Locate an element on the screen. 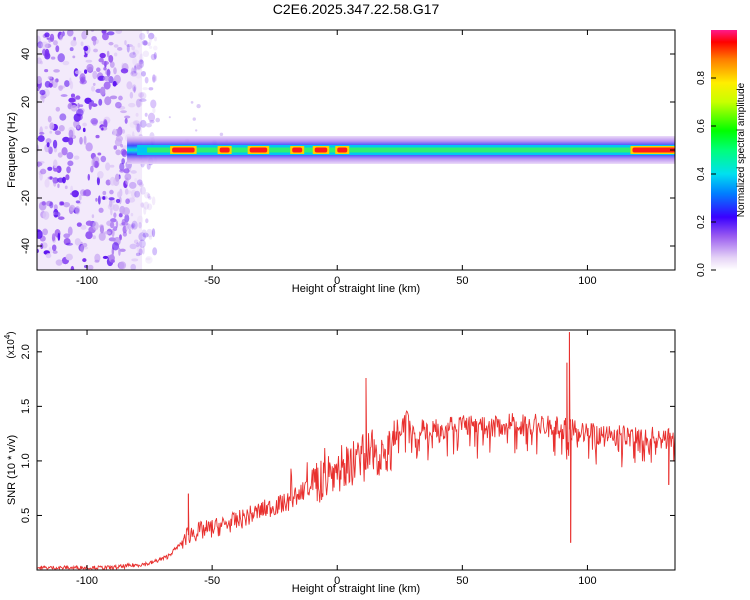 This screenshot has height=600, width=750. colorbar-gradient is located at coordinates (724, 150).